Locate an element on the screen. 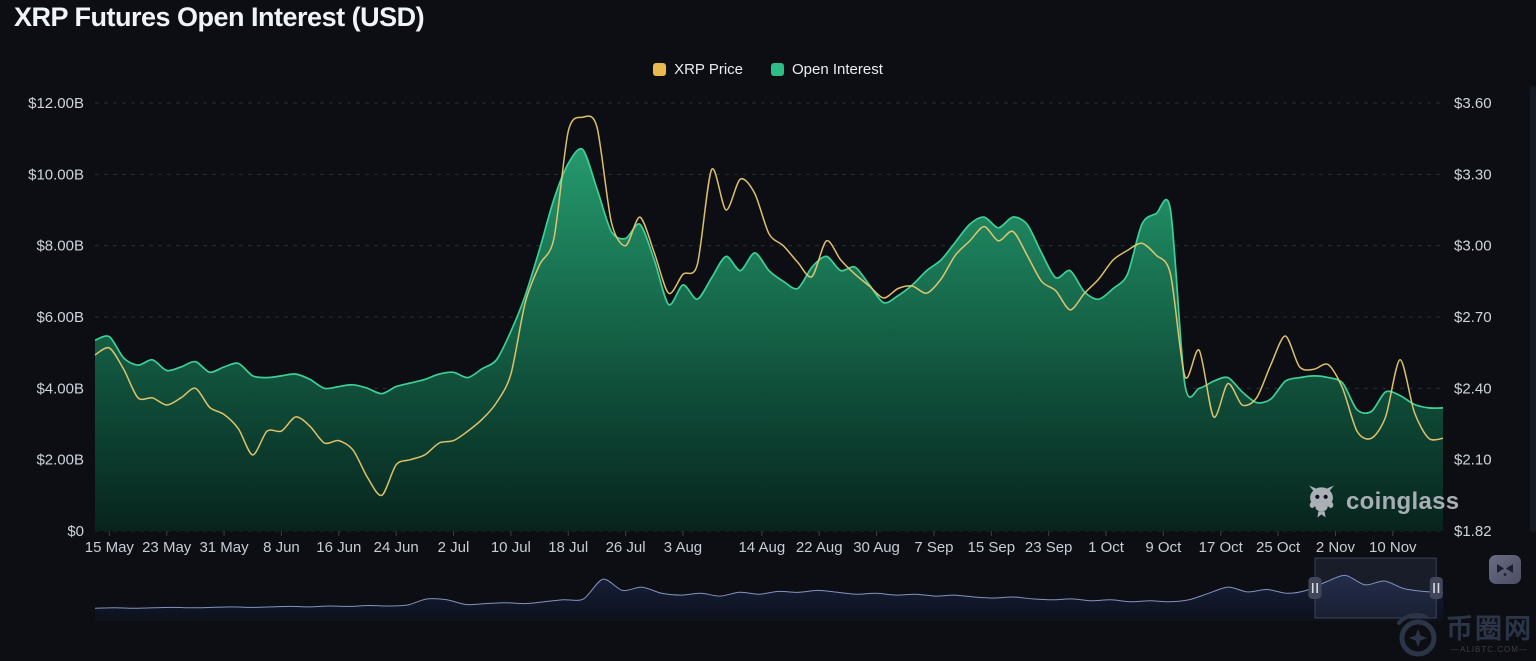 This screenshot has width=1536, height=661. y-axis-label-right: $3.60 is located at coordinates (1473, 103).